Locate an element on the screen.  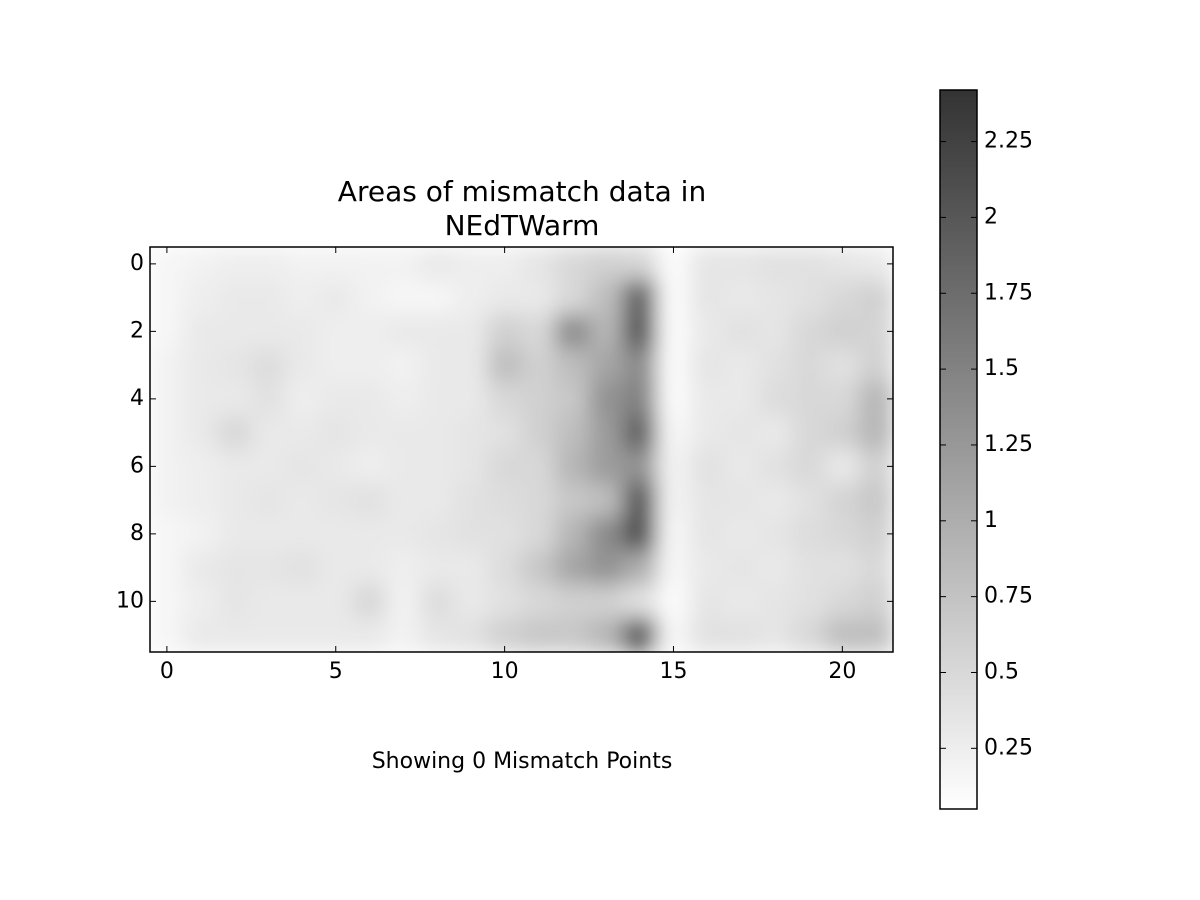
y-tick-label: 6 is located at coordinates (137, 465).